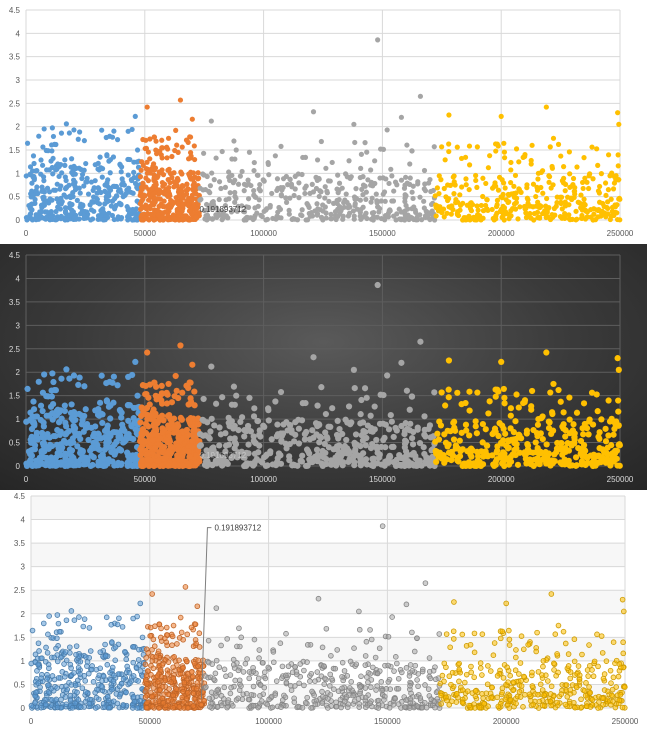 The width and height of the screenshot is (647, 738). What do you see at coordinates (145, 233) in the screenshot?
I see `x-tick-label: 50000` at bounding box center [145, 233].